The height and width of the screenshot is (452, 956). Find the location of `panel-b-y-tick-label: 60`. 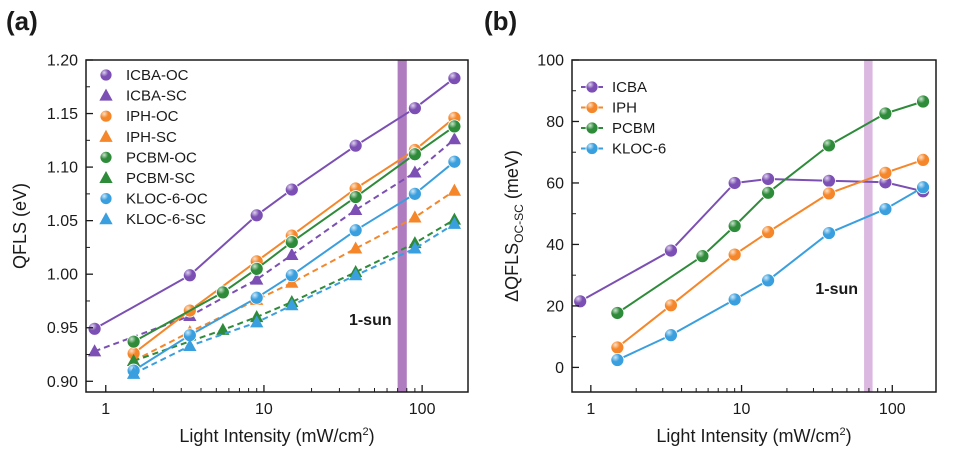

panel-b-y-tick-label: 60 is located at coordinates (555, 183).